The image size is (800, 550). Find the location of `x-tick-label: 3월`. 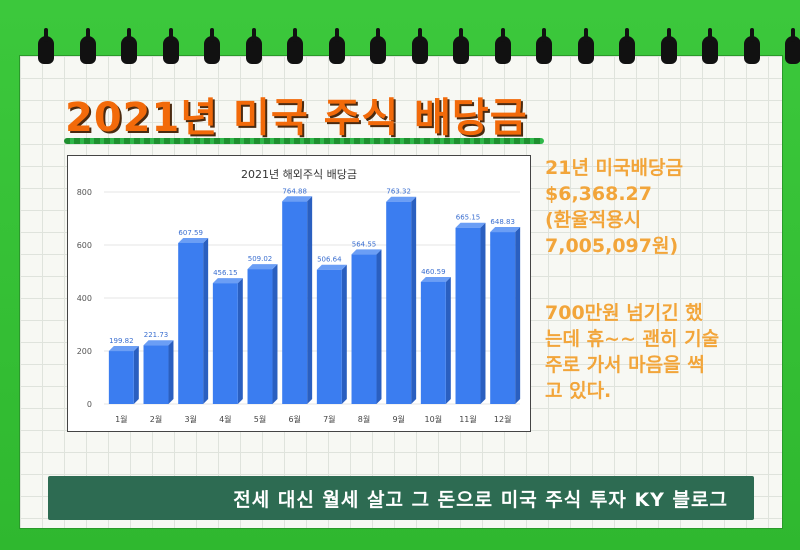

x-tick-label: 3월 is located at coordinates (190, 419).